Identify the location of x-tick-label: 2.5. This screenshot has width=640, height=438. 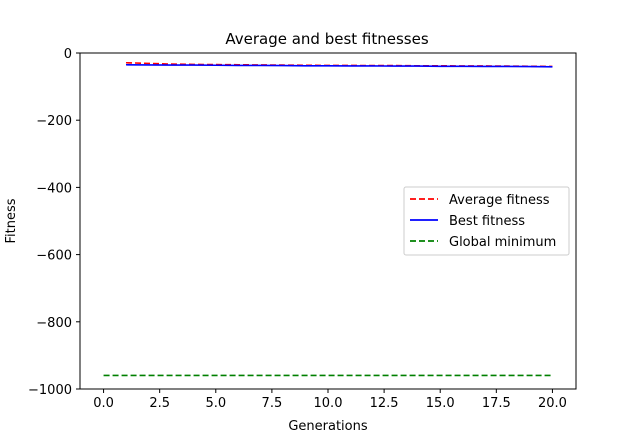
(159, 403).